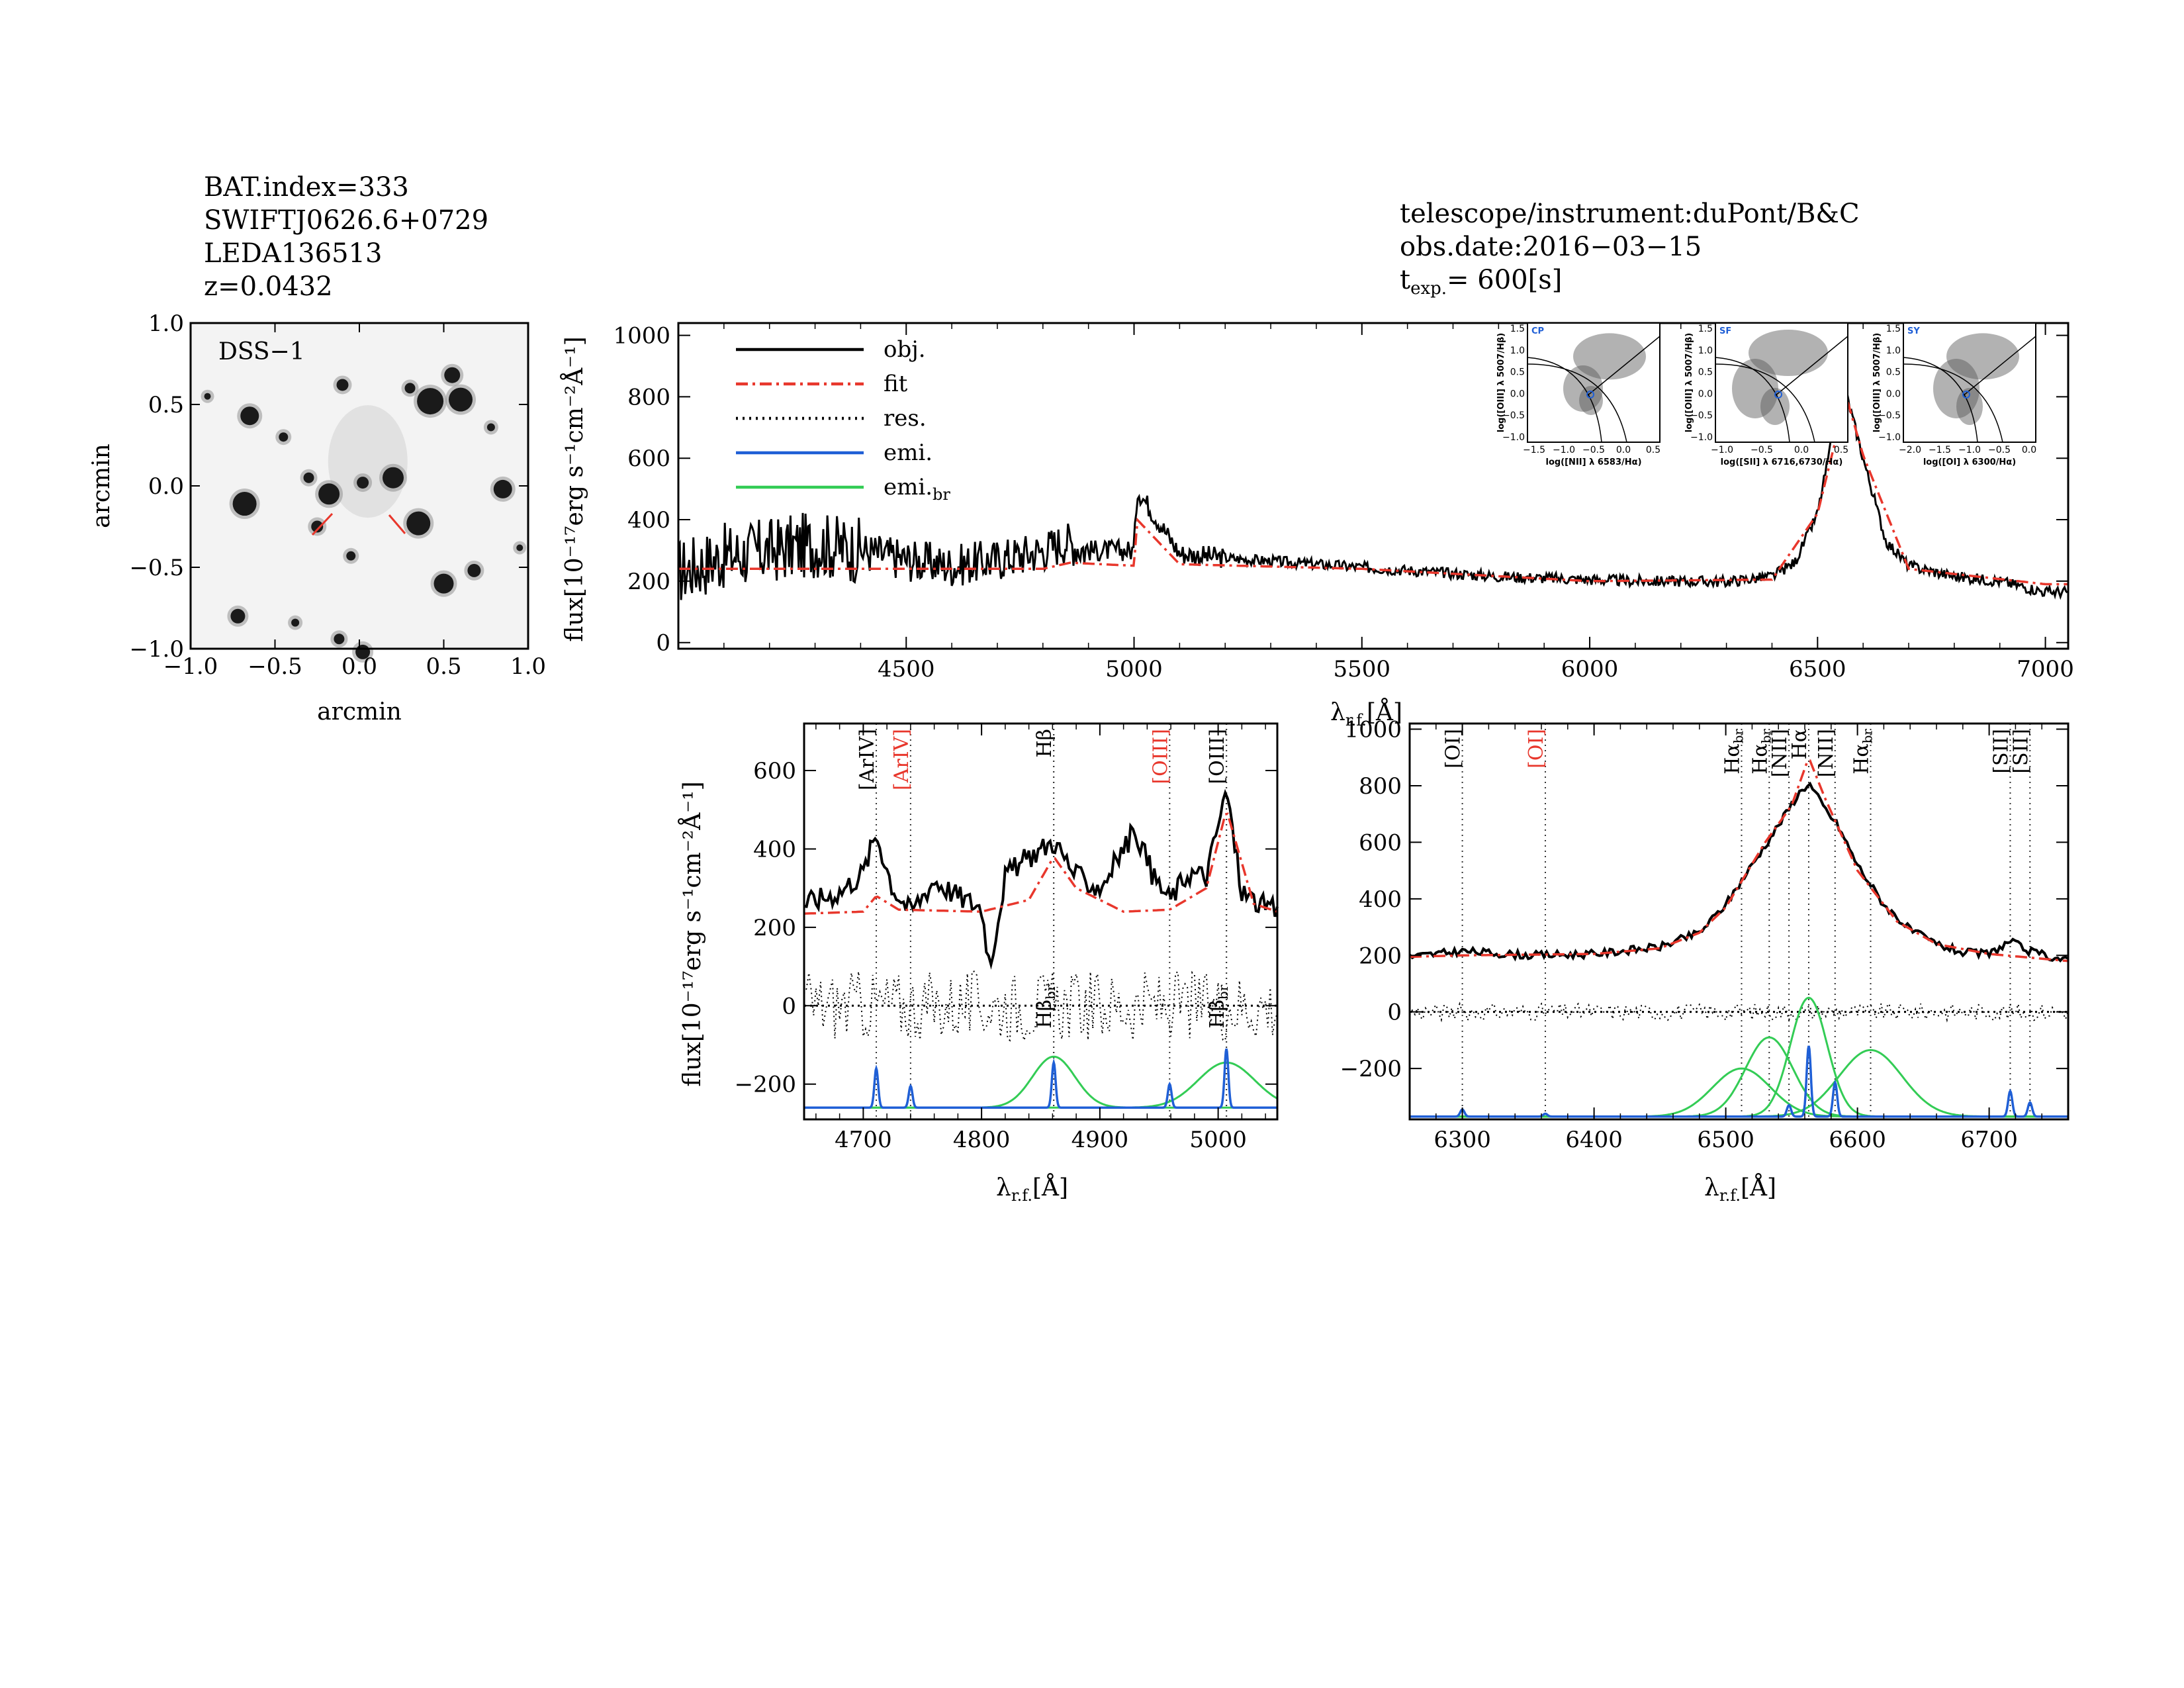 Image resolution: width=2184 pixels, height=1688 pixels. What do you see at coordinates (1826, 753) in the screenshot?
I see `line-label: [NII]` at bounding box center [1826, 753].